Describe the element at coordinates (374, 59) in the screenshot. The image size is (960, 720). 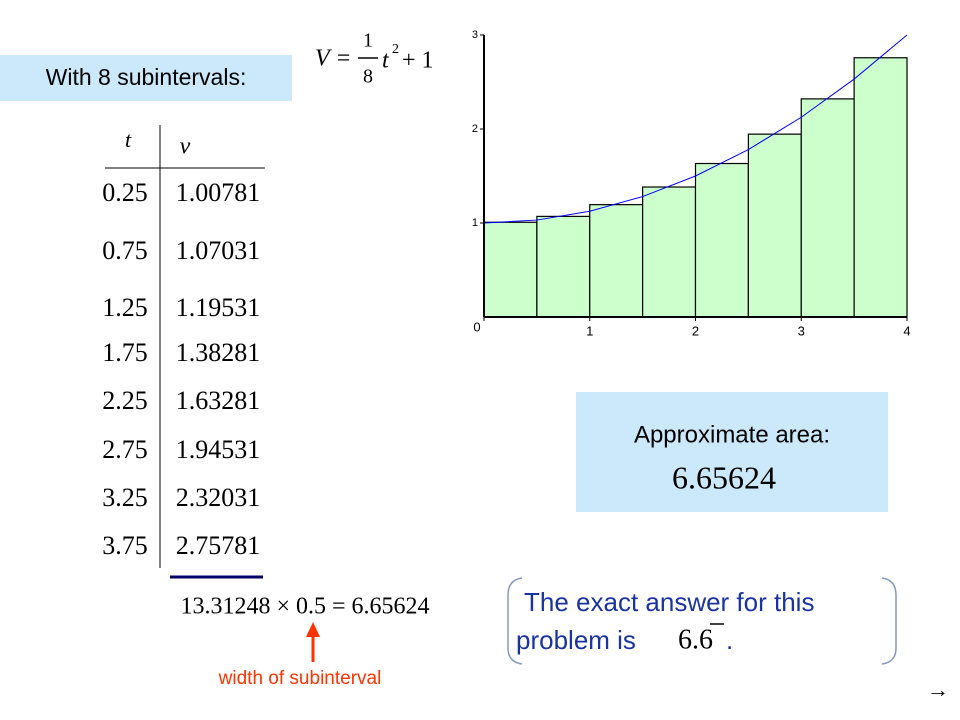
I see `formula: V = 1 8 t 2 + 1` at that location.